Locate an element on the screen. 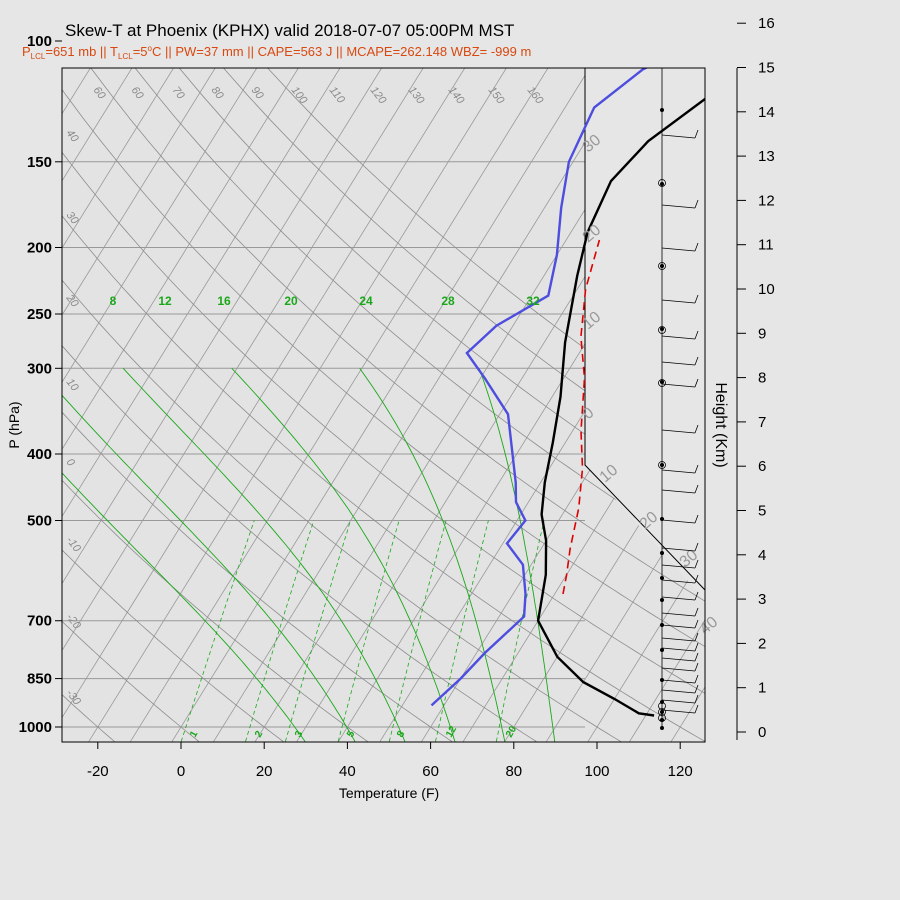 This screenshot has height=900, width=900. x-tick-label: 80 is located at coordinates (513, 771).